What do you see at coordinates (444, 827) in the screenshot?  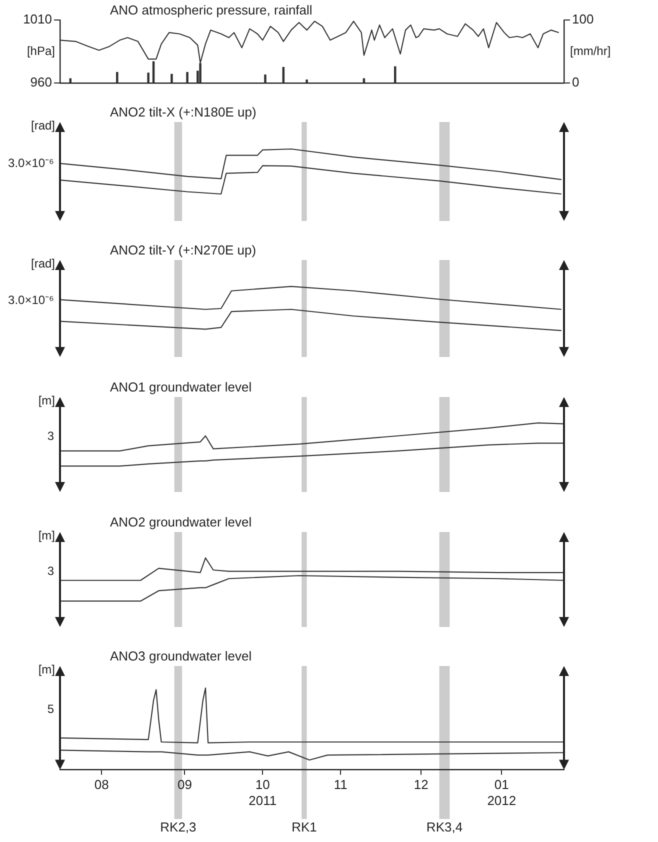 I see `band-label: RK3,4` at bounding box center [444, 827].